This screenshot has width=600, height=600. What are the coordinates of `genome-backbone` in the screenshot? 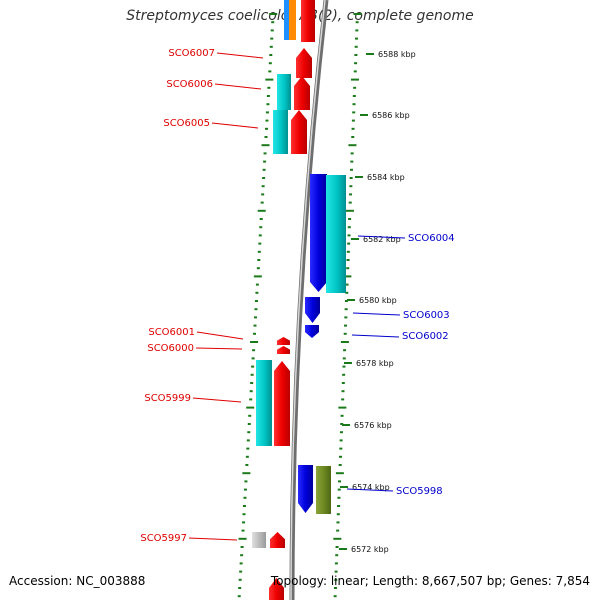 It's located at (309, 300).